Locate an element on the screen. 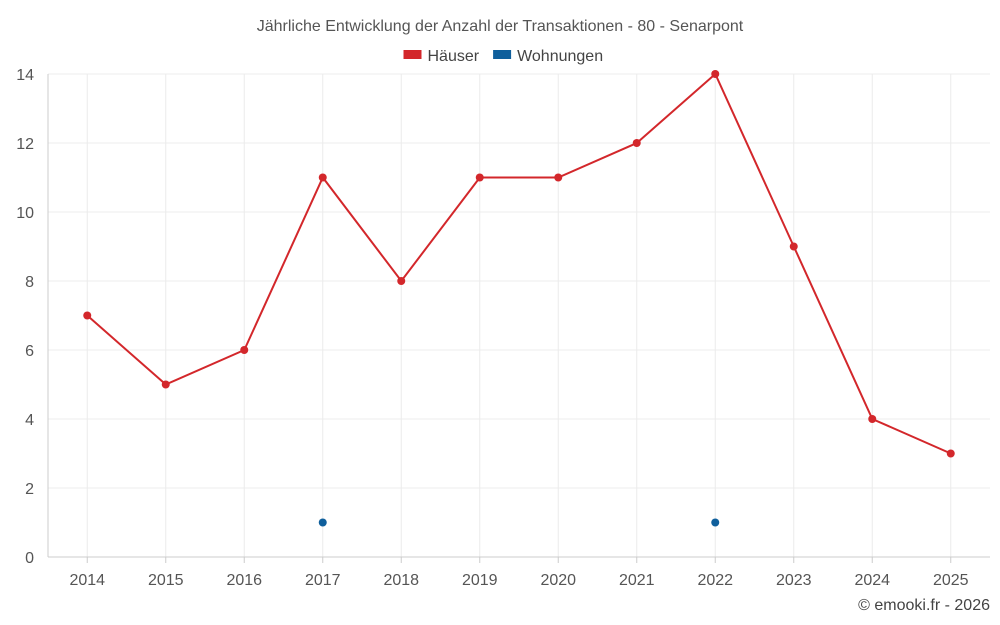 The image size is (1000, 625). legend-label: Häuser is located at coordinates (454, 56).